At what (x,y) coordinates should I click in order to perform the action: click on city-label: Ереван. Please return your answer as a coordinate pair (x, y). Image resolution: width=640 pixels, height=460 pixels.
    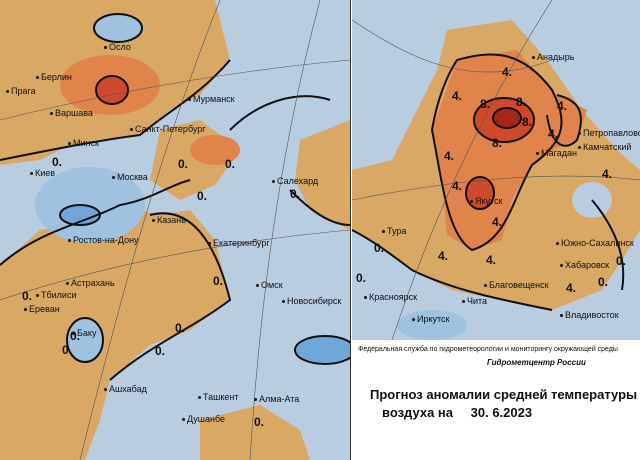
    Looking at the image, I should click on (42, 309).